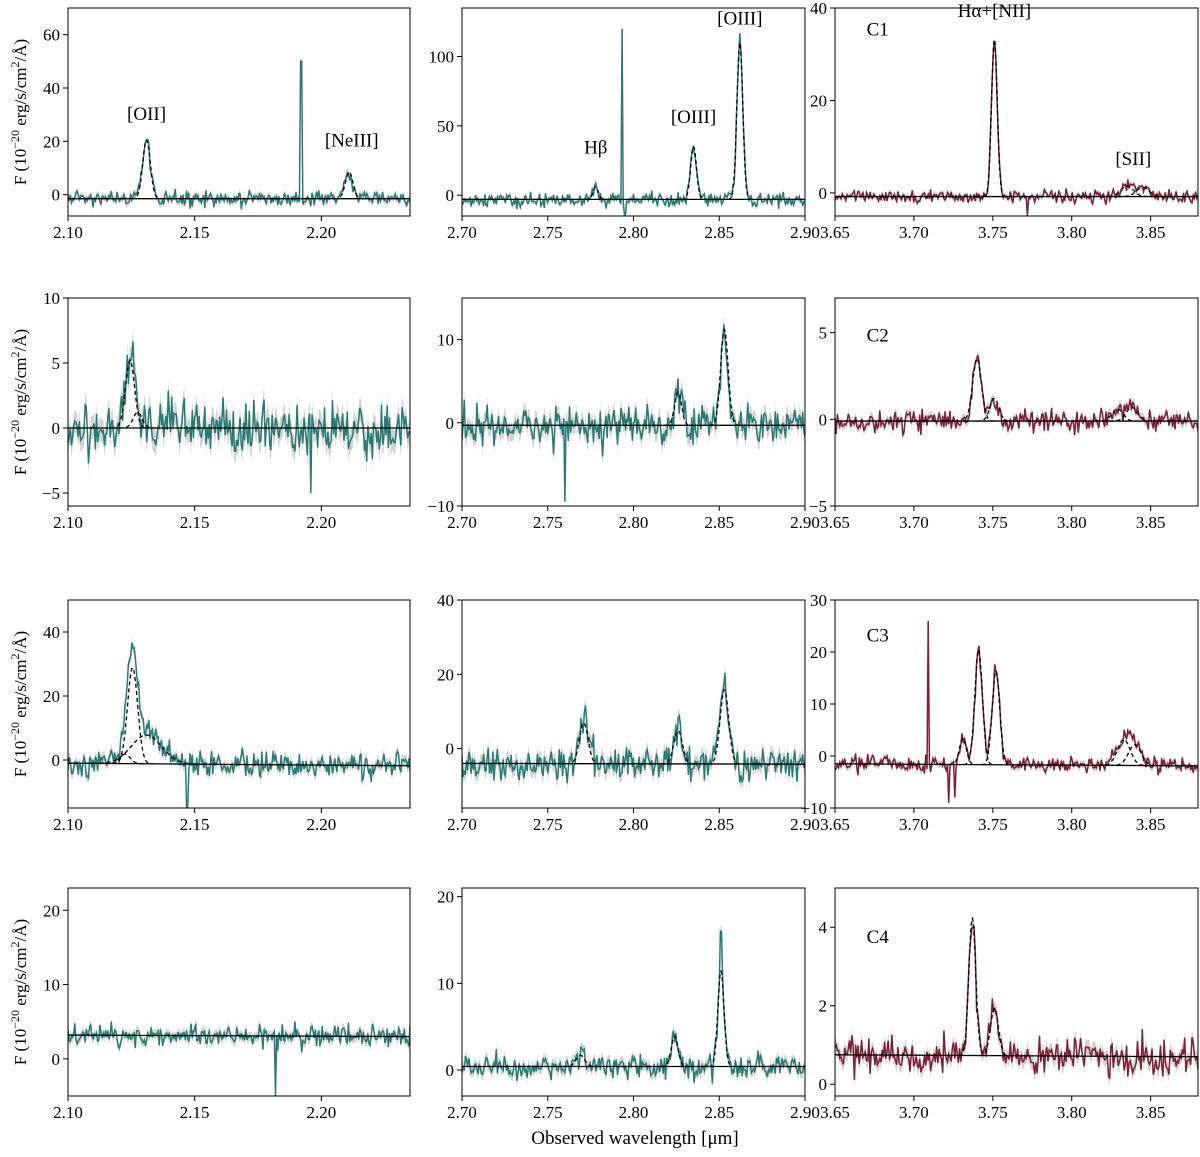 This screenshot has height=1157, width=1200. I want to click on panel-r3-c2: 0 2 4 3.65 3.70 3.75 3.80 3.85 C4, so click(1009, 1004).